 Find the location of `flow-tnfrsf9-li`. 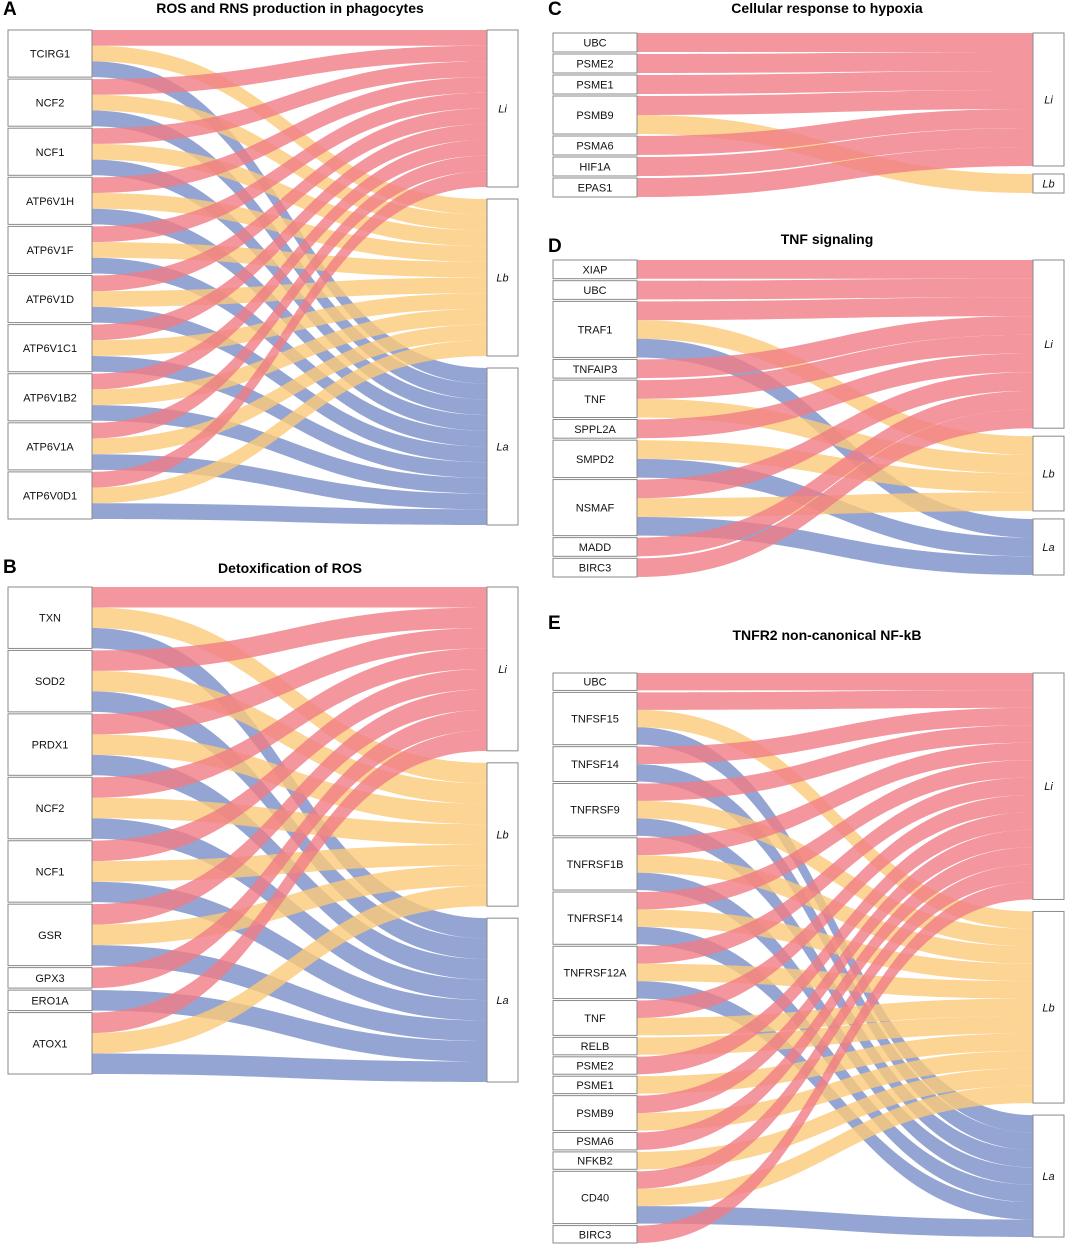

flow-tnfrsf9-li is located at coordinates (835, 763).